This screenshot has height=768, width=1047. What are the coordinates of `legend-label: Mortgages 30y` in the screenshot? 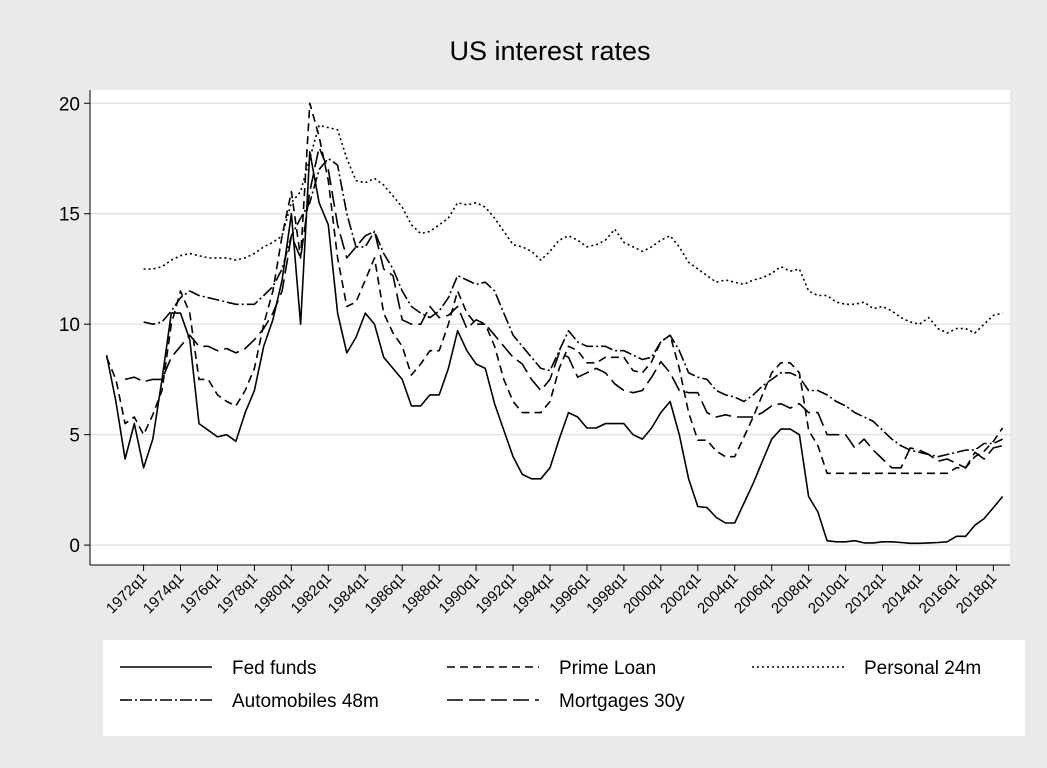 It's located at (622, 701).